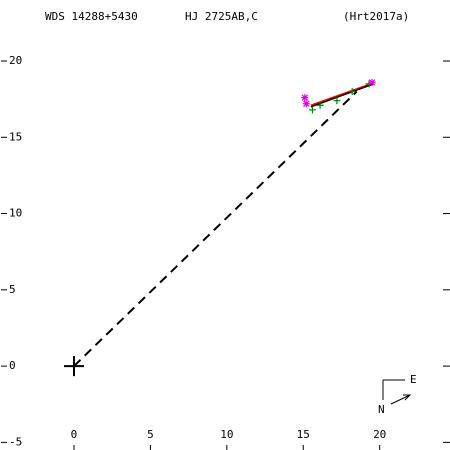 The image size is (450, 450). Describe the element at coordinates (303, 434) in the screenshot. I see `x-tick-label: 15` at that location.